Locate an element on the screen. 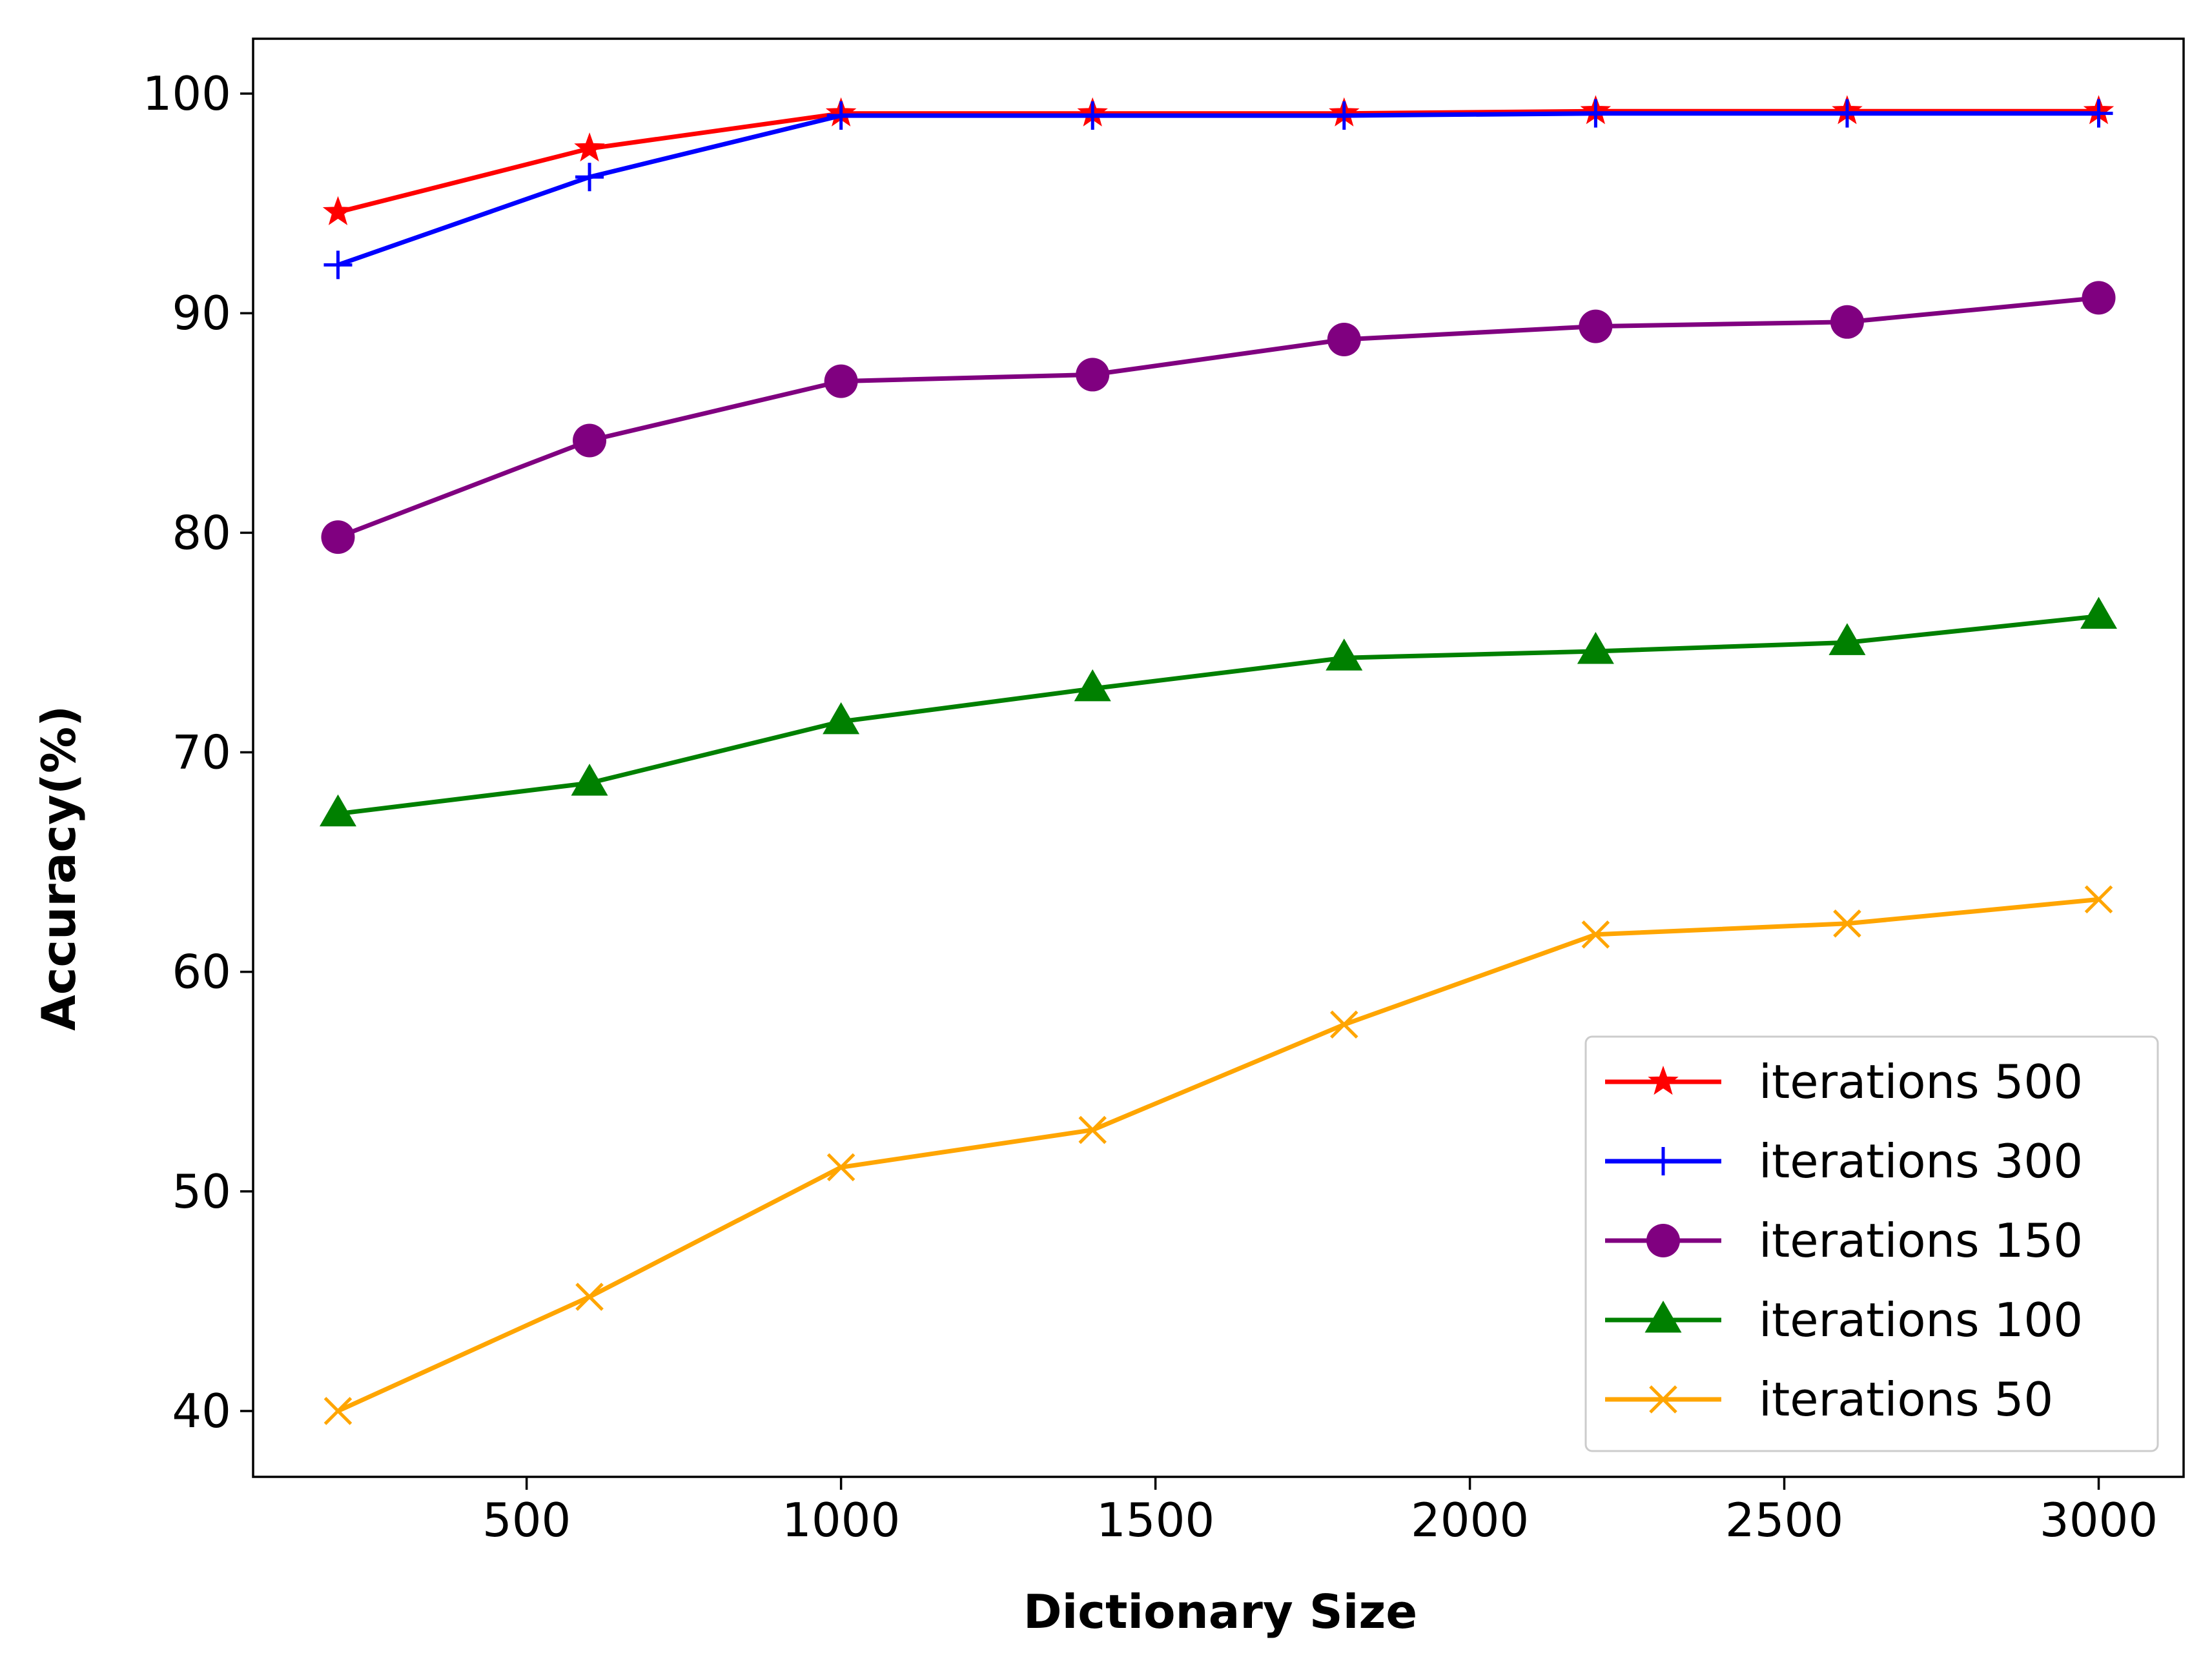 Image resolution: width=2212 pixels, height=1655 pixels. y-tick-label-100: 100 is located at coordinates (187, 93).